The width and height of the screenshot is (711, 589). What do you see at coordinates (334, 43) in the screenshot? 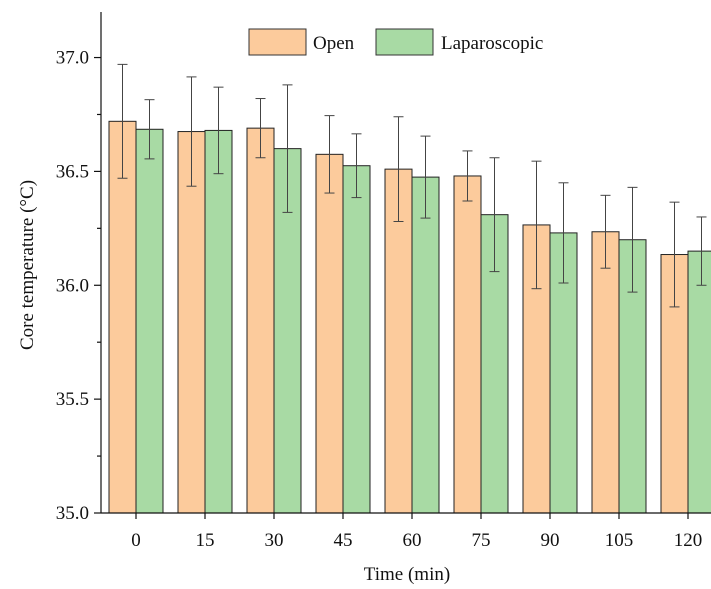
I see `legend-label-open: Open` at bounding box center [334, 43].